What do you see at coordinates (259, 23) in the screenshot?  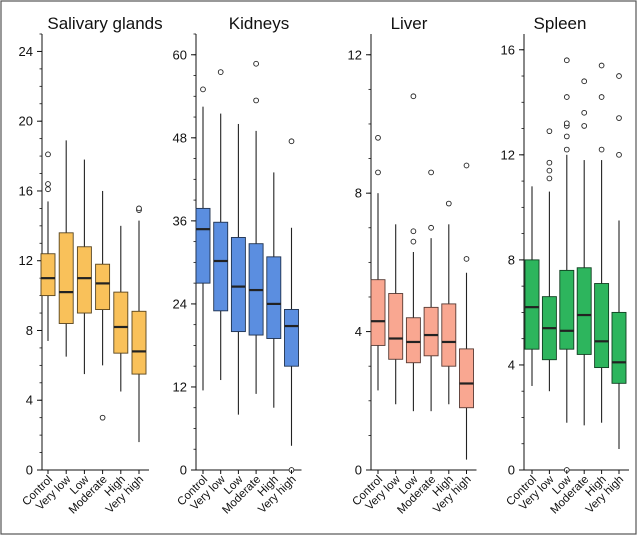 I see `panel-title: Kidneys` at bounding box center [259, 23].